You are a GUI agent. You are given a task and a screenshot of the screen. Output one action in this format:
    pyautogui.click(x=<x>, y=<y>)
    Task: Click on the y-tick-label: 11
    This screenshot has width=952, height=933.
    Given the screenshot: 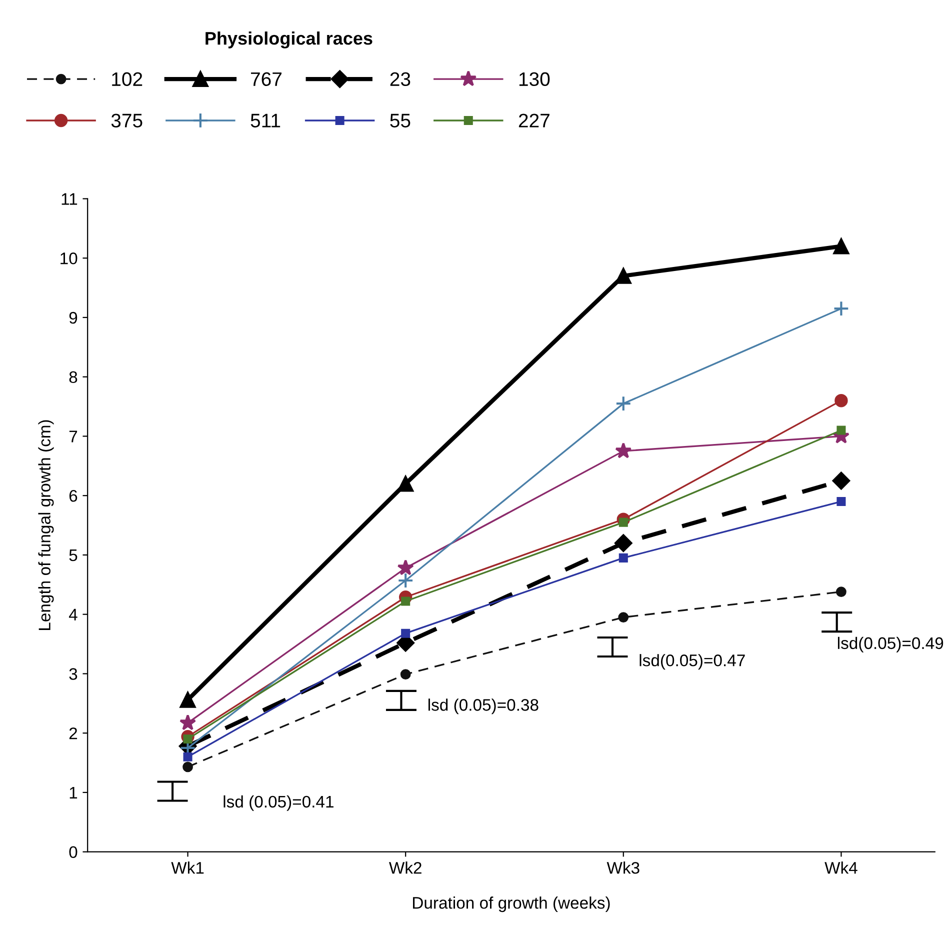 What is the action you would take?
    pyautogui.click(x=70, y=199)
    